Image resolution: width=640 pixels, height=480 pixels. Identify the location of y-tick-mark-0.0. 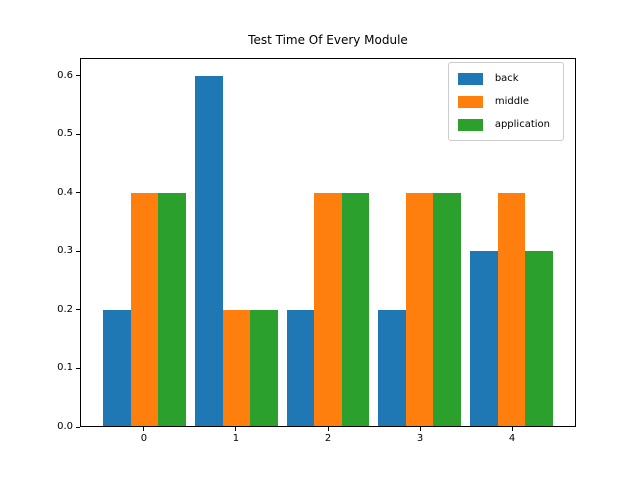
(78, 427).